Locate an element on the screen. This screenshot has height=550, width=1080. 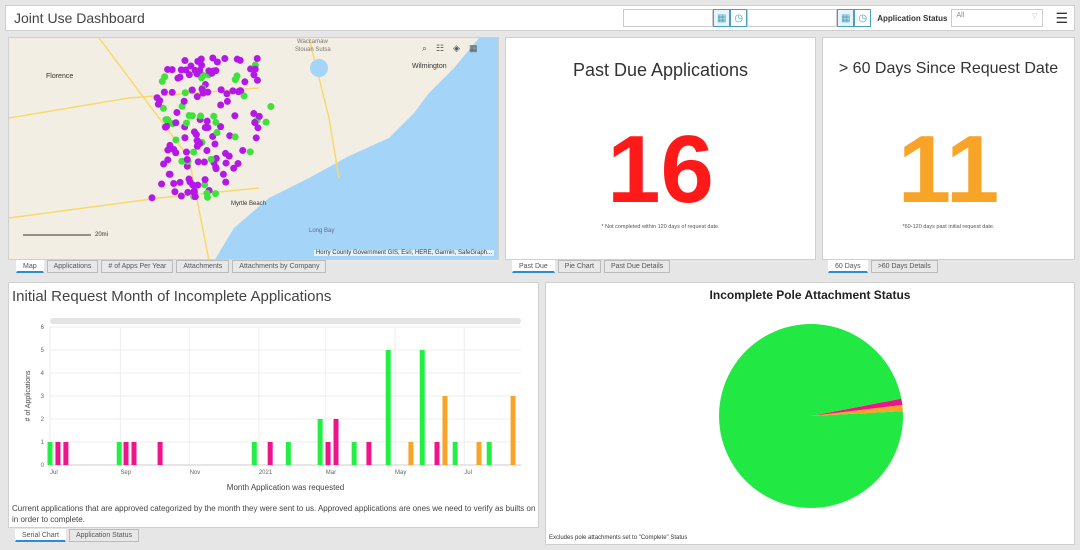
tab-map: Map is located at coordinates (30, 266).